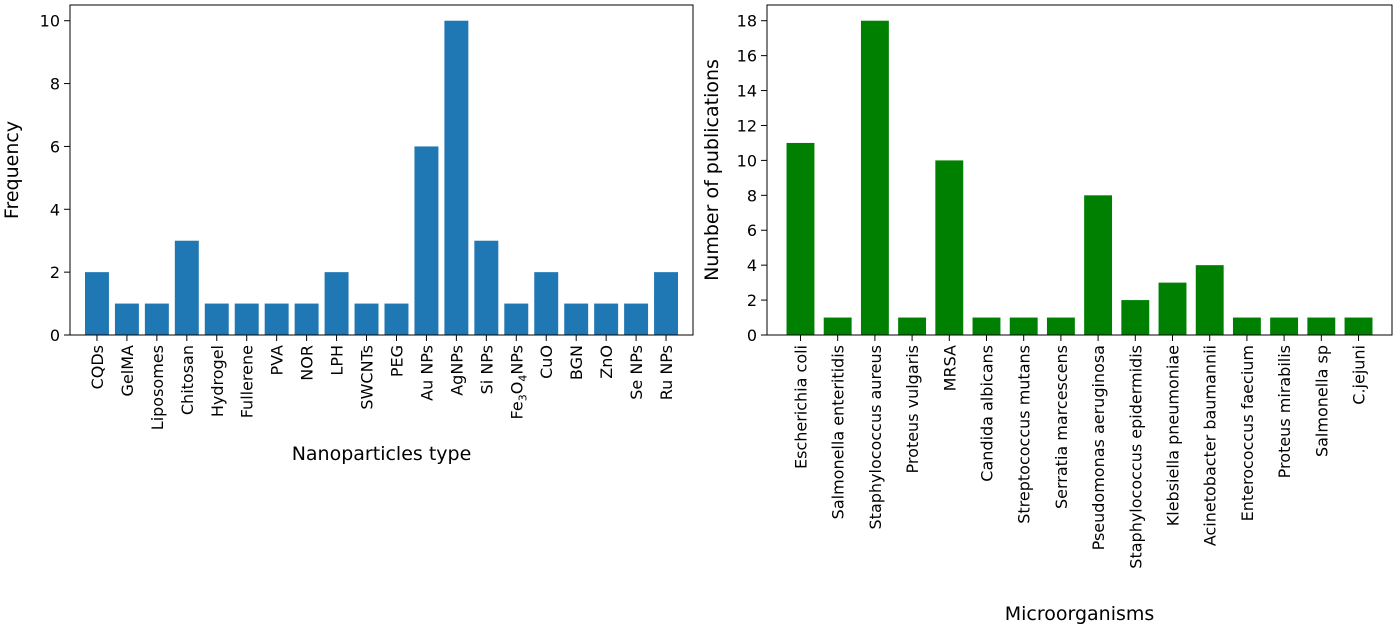 The height and width of the screenshot is (632, 1400). Describe the element at coordinates (666, 372) in the screenshot. I see `nanoparticle-x-tick-label: Ru NPs` at that location.